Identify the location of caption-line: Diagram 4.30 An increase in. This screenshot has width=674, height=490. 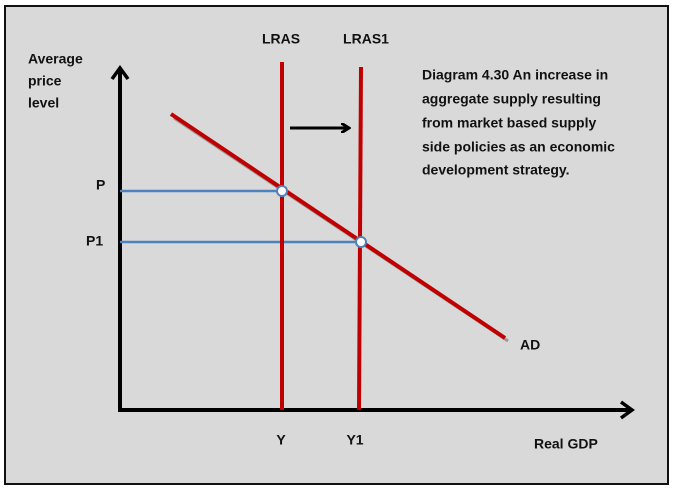
(515, 75).